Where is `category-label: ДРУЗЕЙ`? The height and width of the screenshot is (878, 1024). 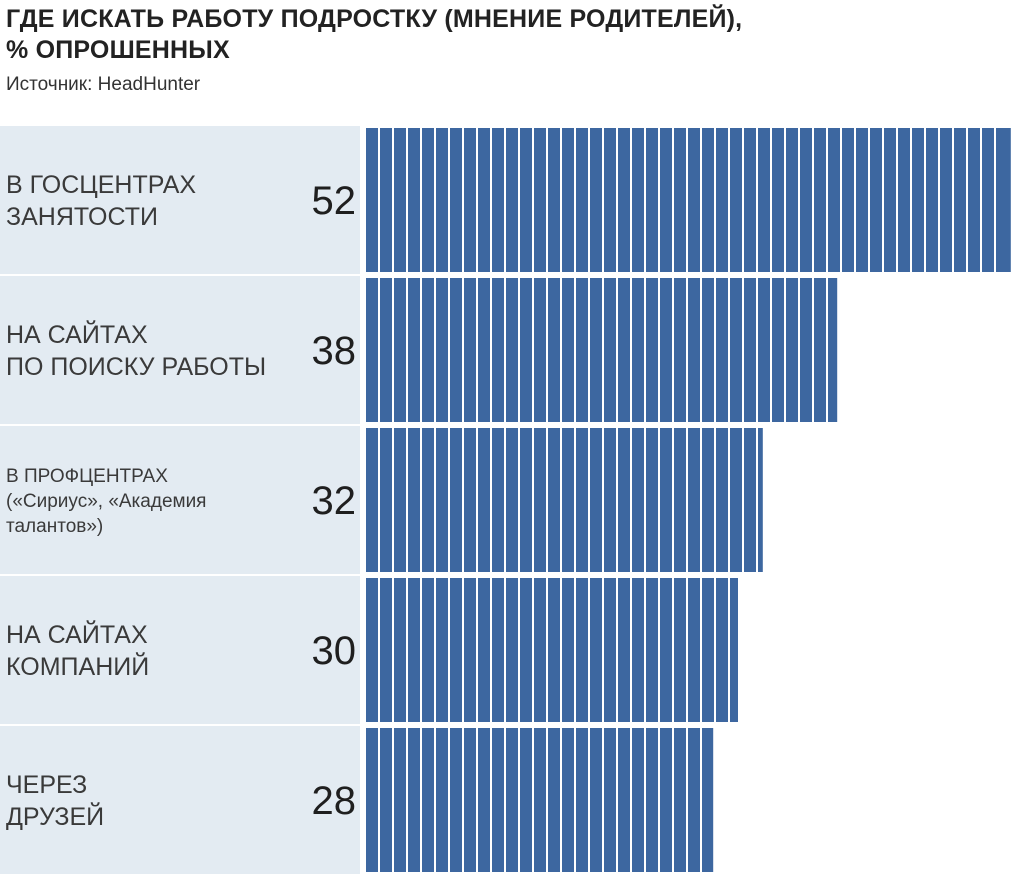
category-label: ДРУЗЕЙ is located at coordinates (55, 816).